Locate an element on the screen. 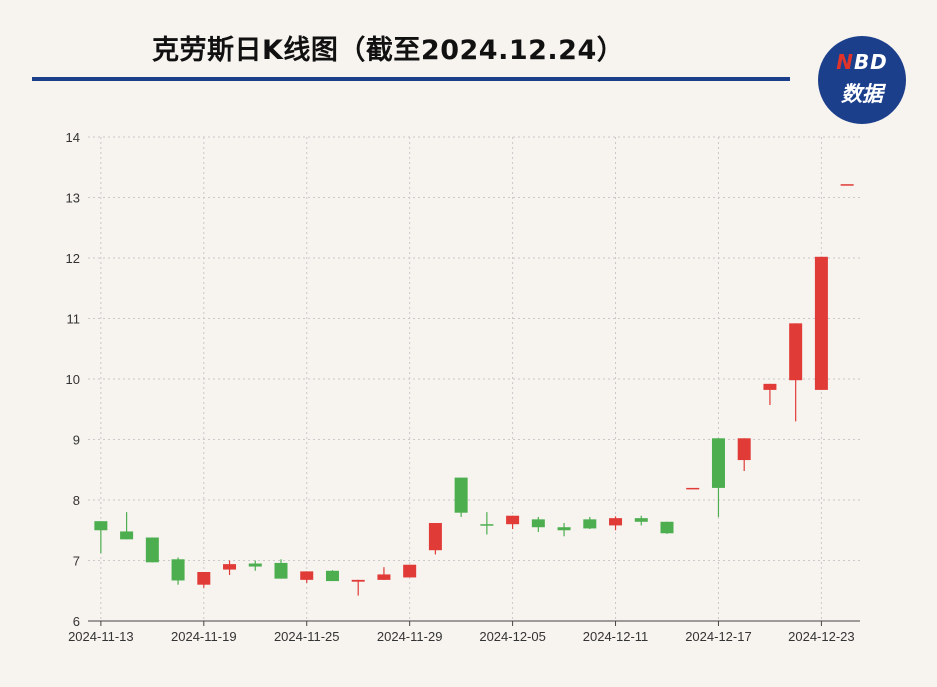 Image resolution: width=937 pixels, height=687 pixels. y-tick-label: 13 is located at coordinates (73, 198).